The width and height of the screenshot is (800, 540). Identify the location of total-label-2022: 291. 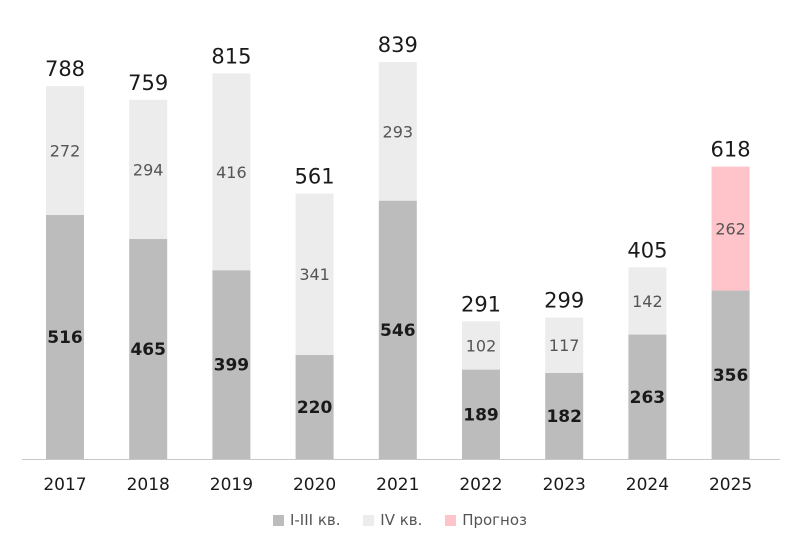
(481, 304).